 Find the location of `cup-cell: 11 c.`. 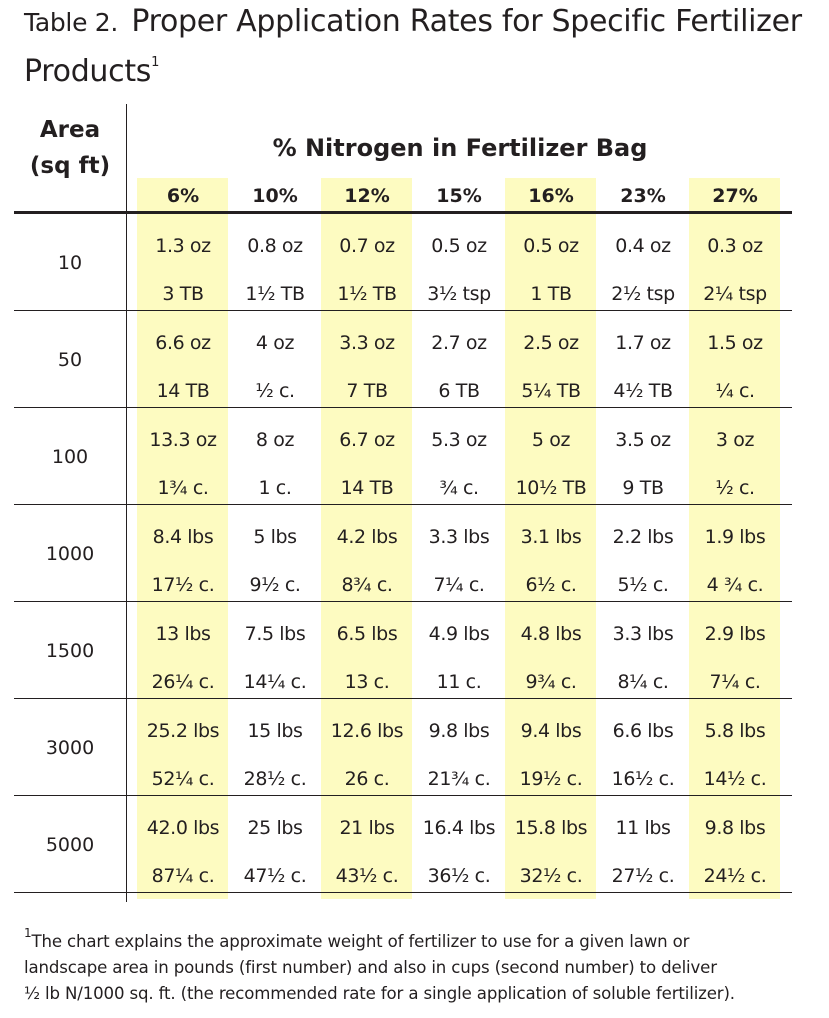

cup-cell: 11 c. is located at coordinates (459, 682).